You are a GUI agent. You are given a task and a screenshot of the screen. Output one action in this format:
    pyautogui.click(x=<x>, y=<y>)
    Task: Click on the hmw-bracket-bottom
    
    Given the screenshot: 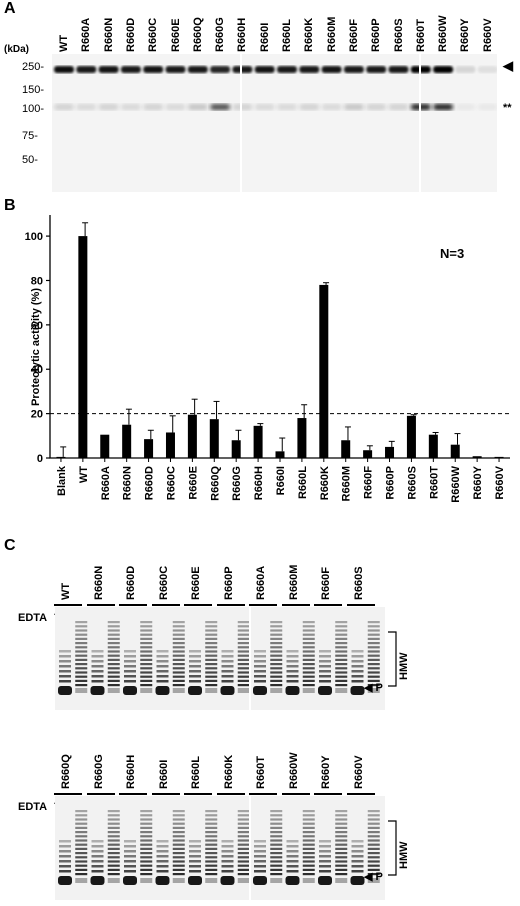 What is the action you would take?
    pyautogui.click(x=392, y=848)
    